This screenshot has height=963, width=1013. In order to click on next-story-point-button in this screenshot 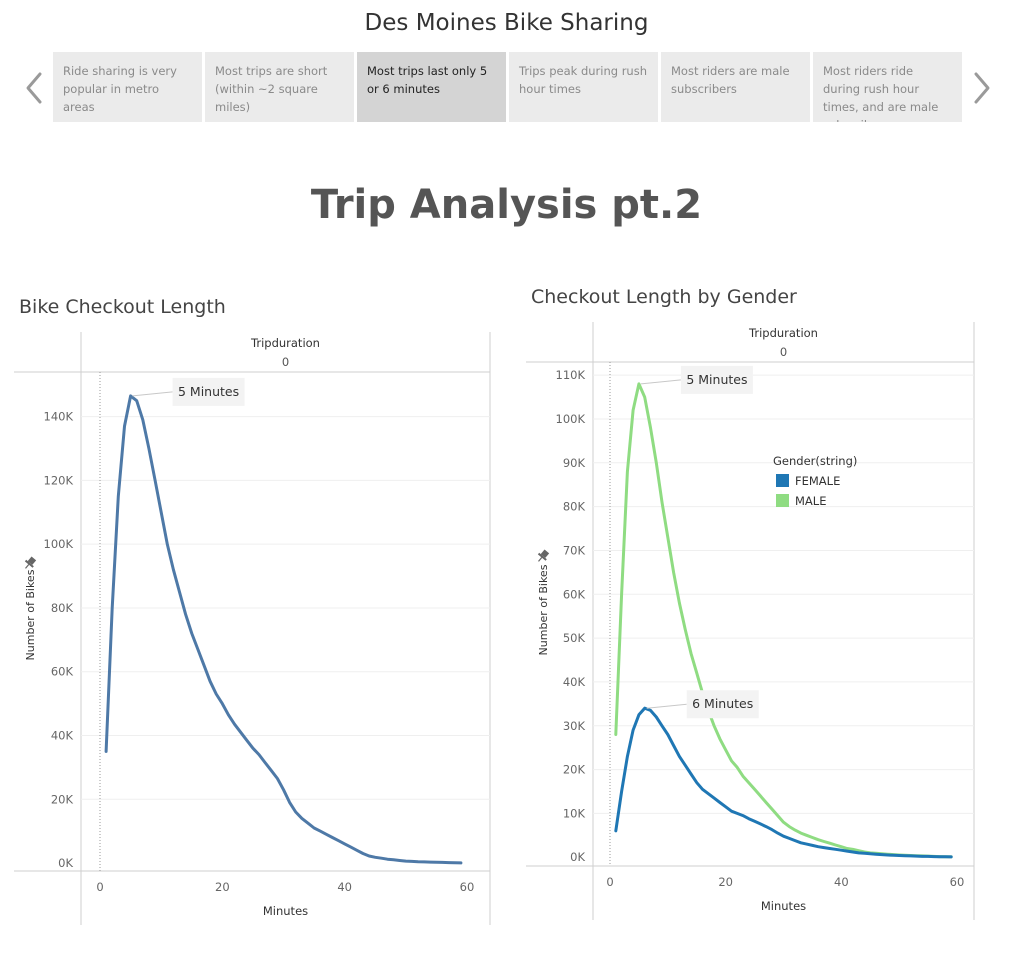, I will do `click(981, 88)`.